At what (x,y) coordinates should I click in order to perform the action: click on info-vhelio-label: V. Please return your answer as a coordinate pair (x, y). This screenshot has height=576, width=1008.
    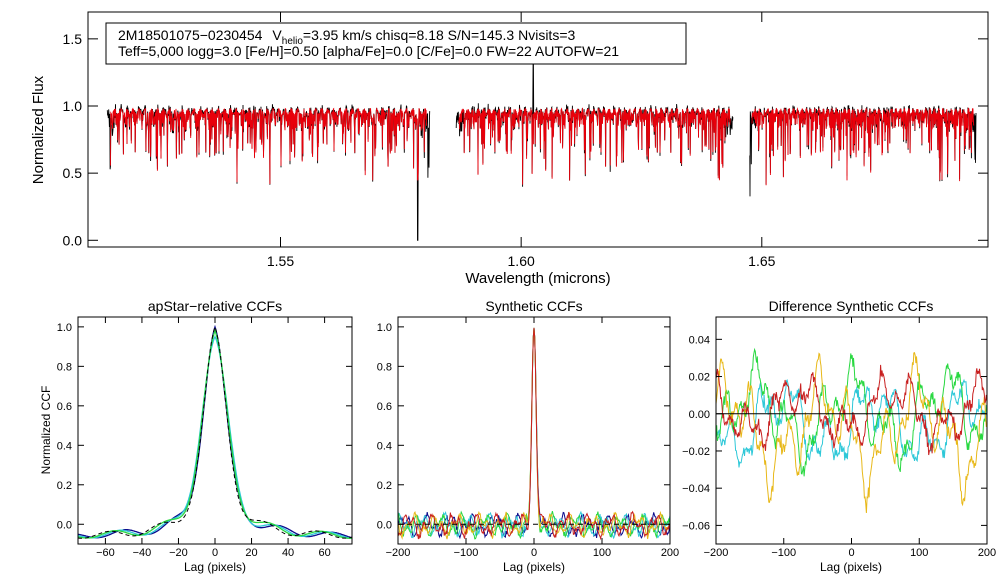
    Looking at the image, I should click on (277, 35).